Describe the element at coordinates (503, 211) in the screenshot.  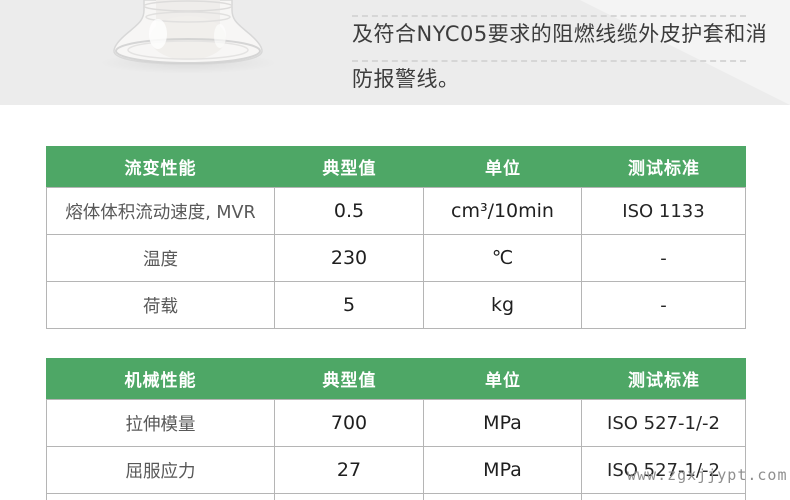
I see `unit-cell: cm³/10min` at that location.